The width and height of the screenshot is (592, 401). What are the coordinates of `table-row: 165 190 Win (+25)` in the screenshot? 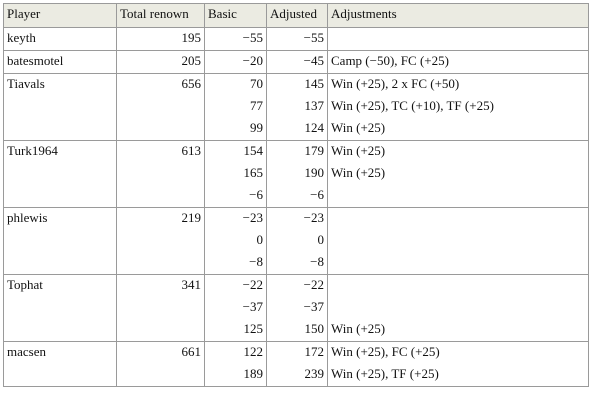 It's located at (296, 174).